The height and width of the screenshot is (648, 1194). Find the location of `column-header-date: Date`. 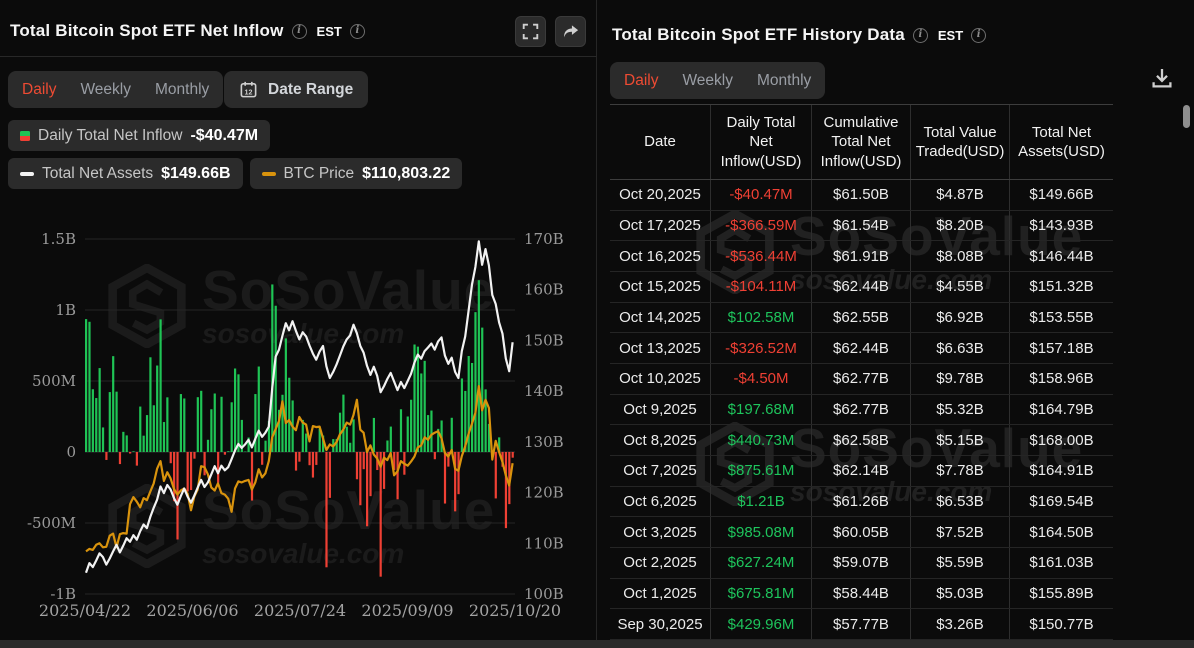

column-header-date: Date is located at coordinates (660, 142).